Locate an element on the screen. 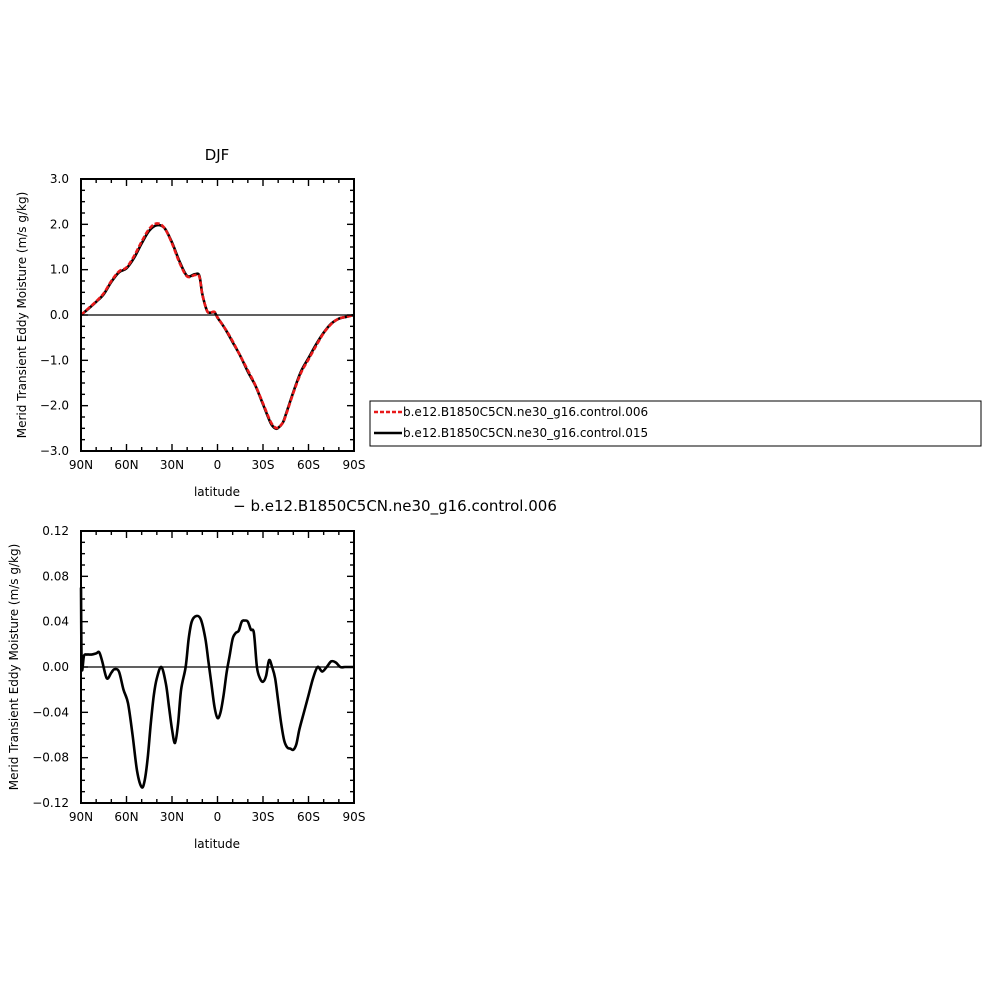 The image size is (997, 997). top-chart-series-group is located at coordinates (217, 326).